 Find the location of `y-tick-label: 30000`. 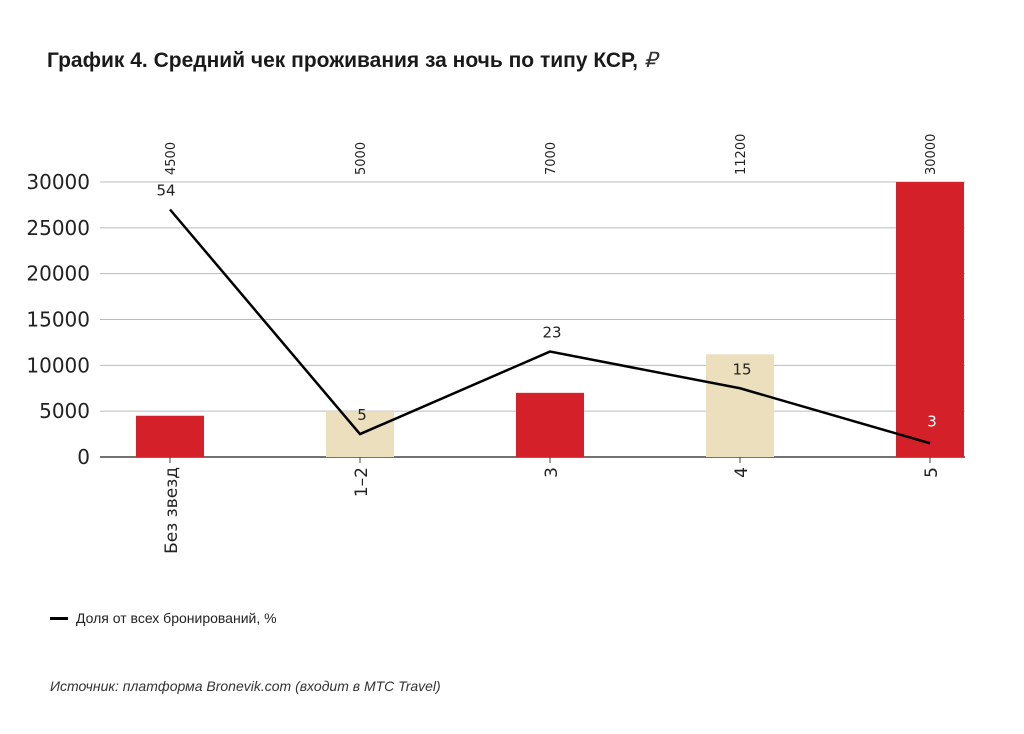

y-tick-label: 30000 is located at coordinates (58, 182).